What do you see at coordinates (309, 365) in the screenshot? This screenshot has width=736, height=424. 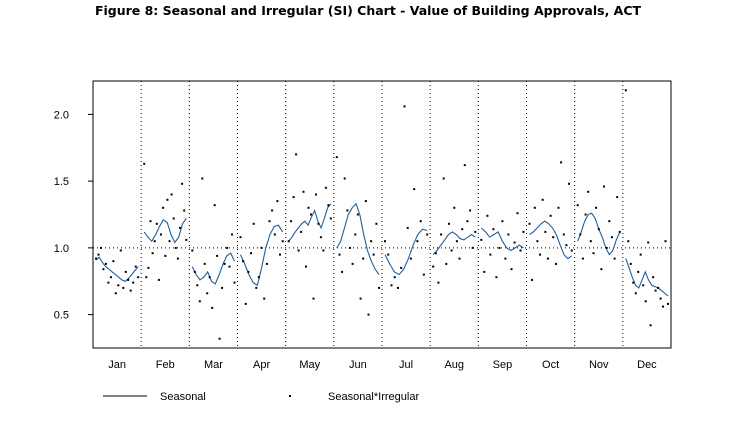 I see `x-tick-label-may: May` at bounding box center [309, 365].